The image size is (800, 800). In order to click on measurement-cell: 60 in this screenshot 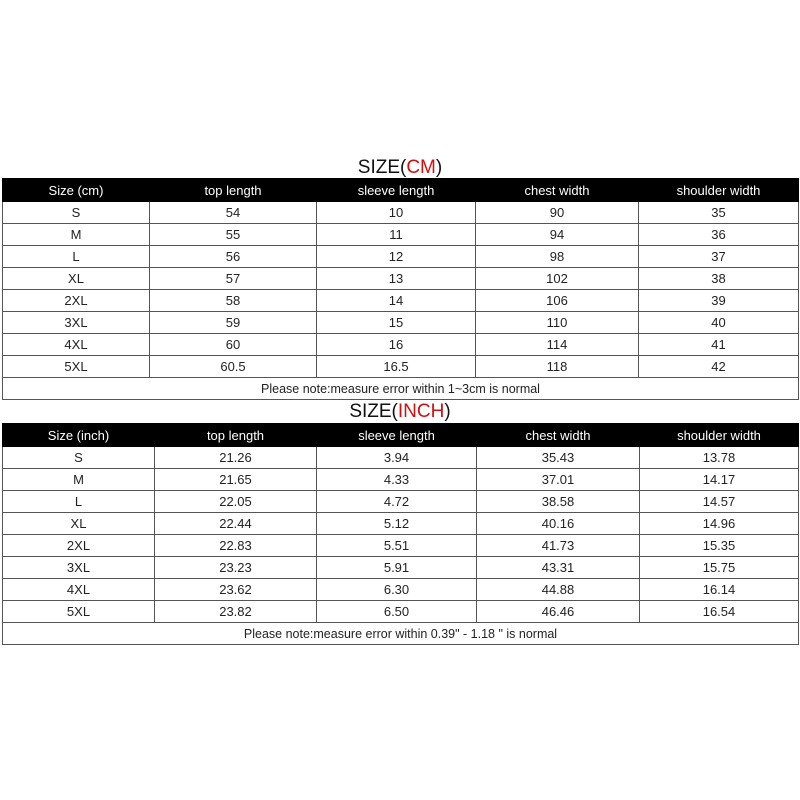, I will do `click(233, 344)`.